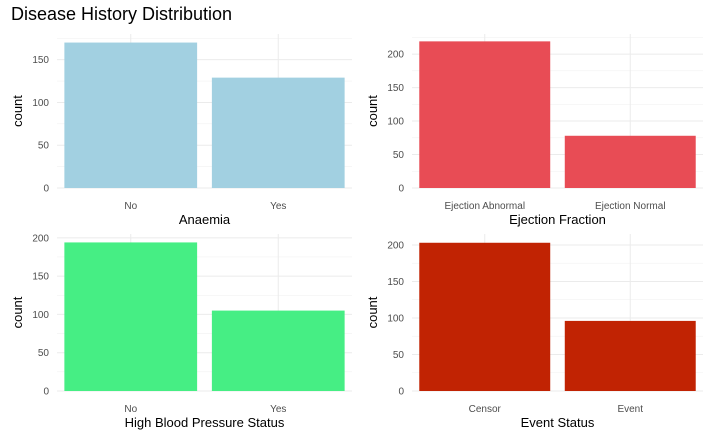 Image resolution: width=722 pixels, height=443 pixels. I want to click on page-title: Disease History Distribution, so click(122, 14).